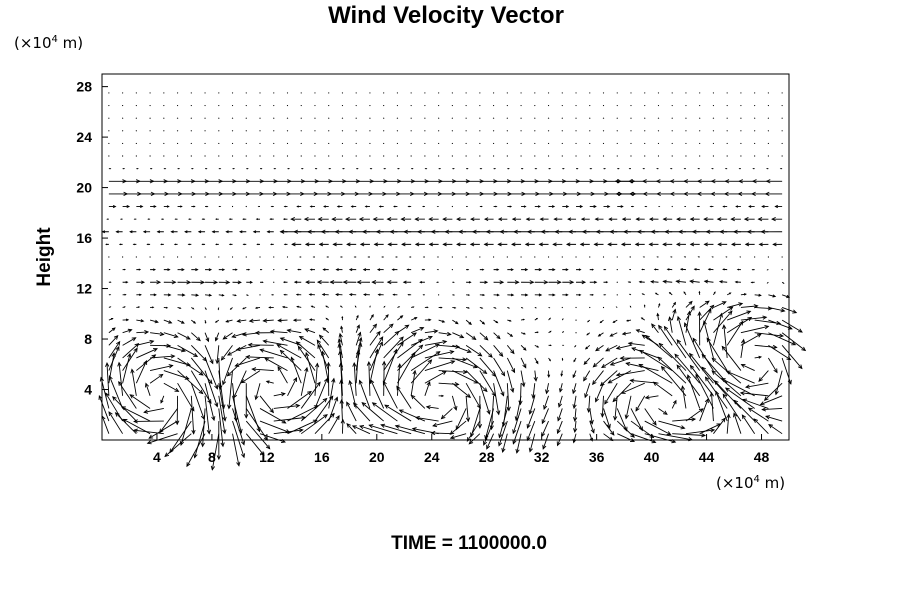 Image resolution: width=900 pixels, height=600 pixels. What do you see at coordinates (652, 457) in the screenshot?
I see `x-tick-label: 40` at bounding box center [652, 457].